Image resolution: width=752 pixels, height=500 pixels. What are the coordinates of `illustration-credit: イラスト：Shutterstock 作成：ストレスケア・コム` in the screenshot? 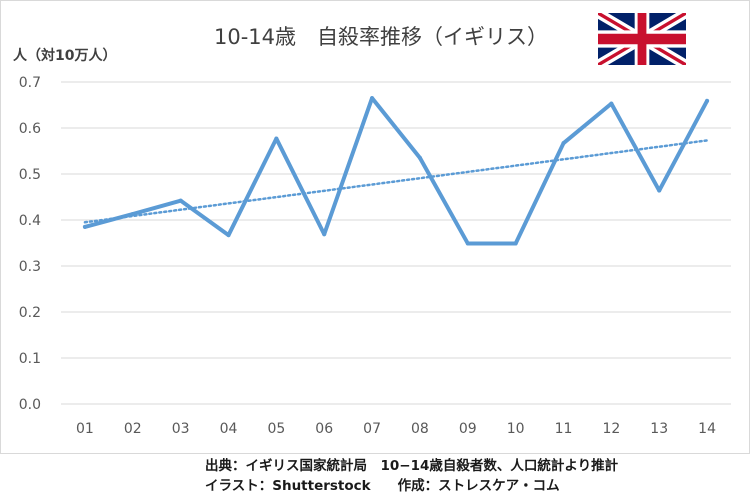 It's located at (382, 486).